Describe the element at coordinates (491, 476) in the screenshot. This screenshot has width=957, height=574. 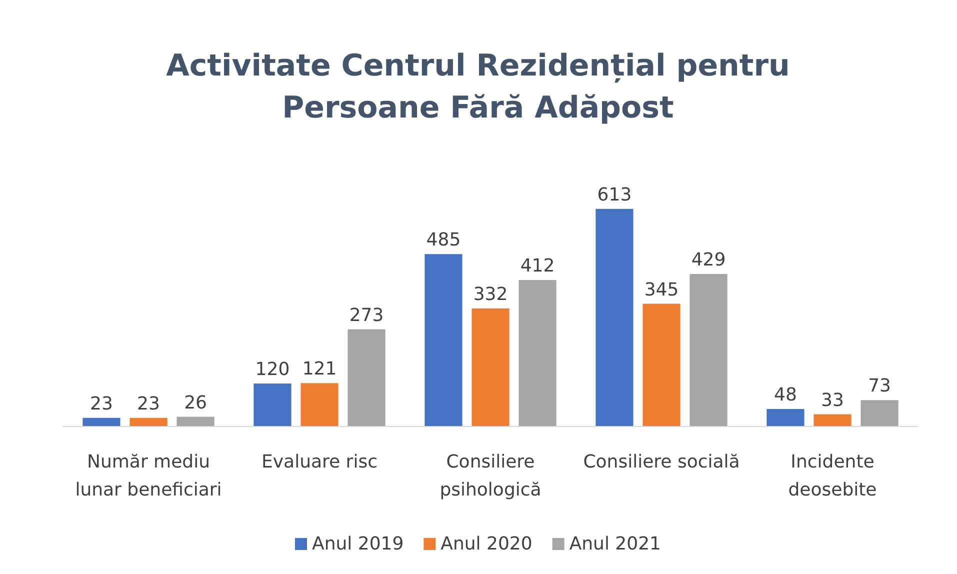
I see `x-tick-label: Consiliere psihologică` at that location.